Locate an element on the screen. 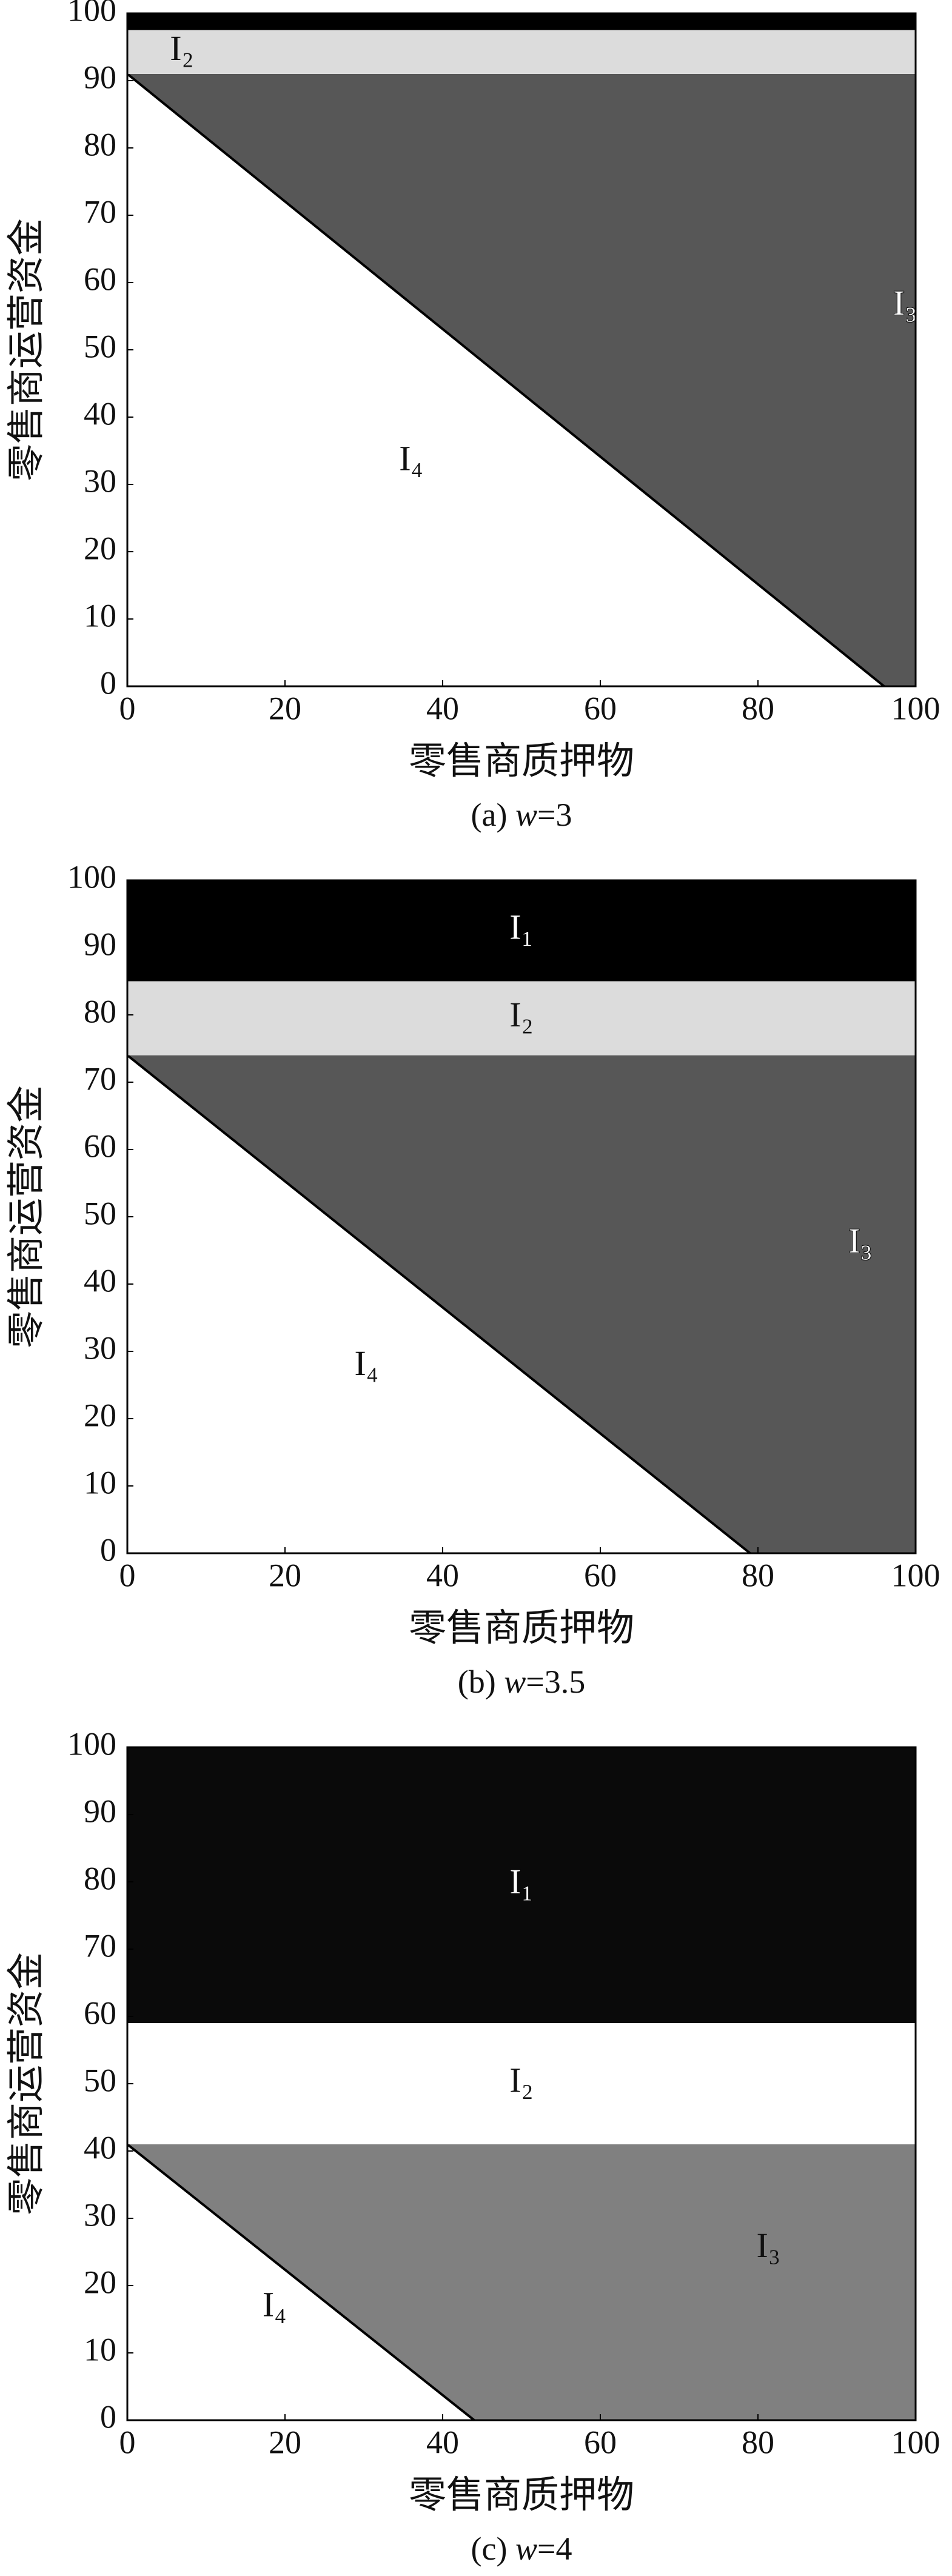  caption-part: (a) is located at coordinates (493, 815).